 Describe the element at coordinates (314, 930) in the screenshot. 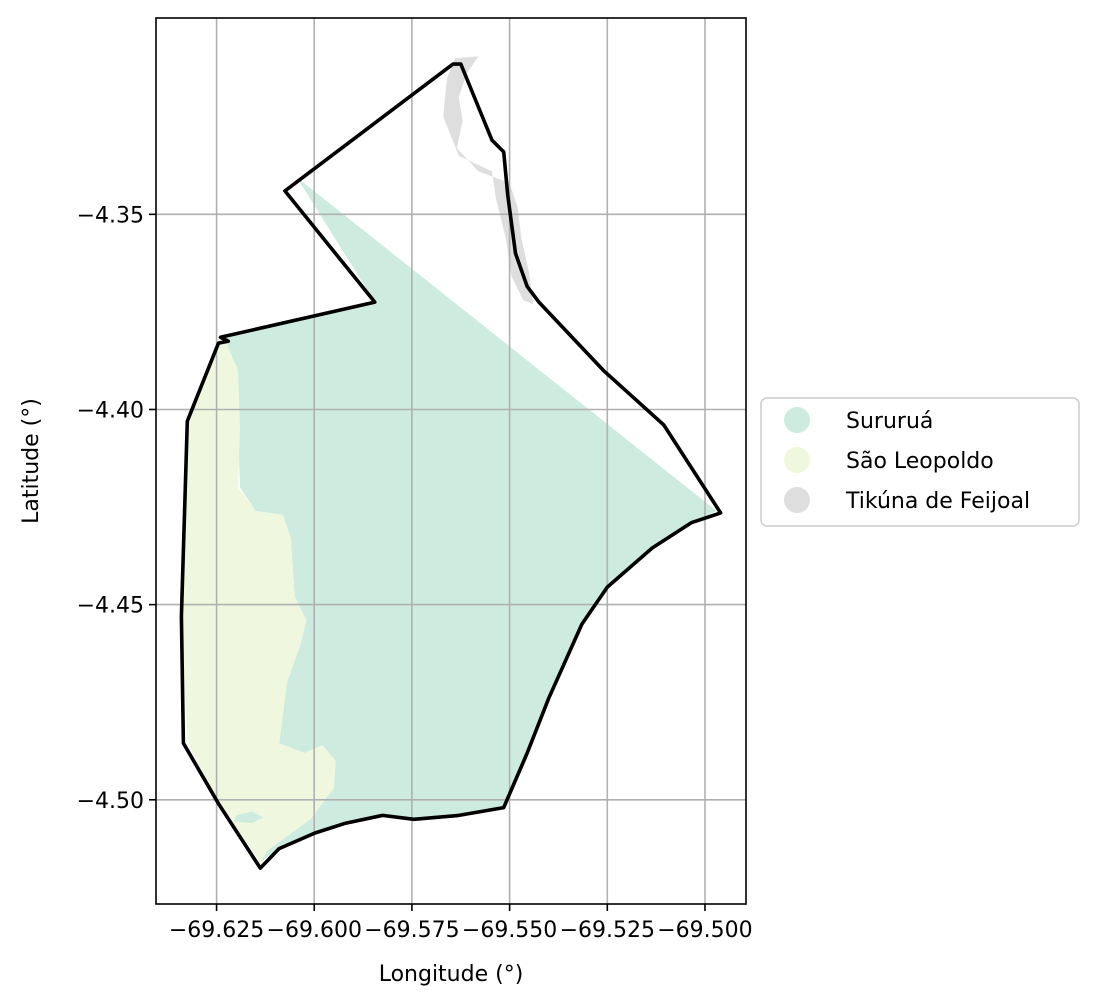

I see `x-tick-label: −69.600` at that location.